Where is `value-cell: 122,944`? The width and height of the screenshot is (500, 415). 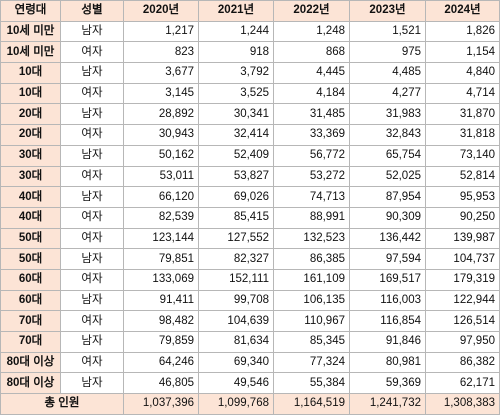
value-cell: 122,944 is located at coordinates (462, 300).